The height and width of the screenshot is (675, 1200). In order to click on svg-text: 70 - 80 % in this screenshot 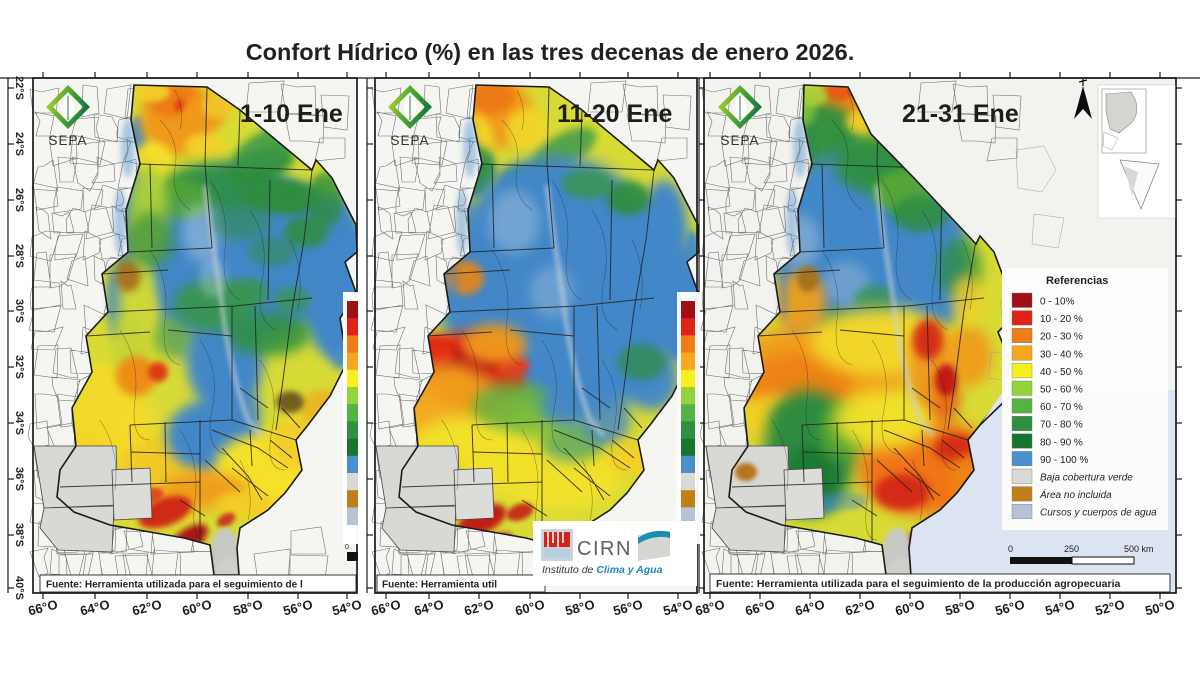, I will do `click(1061, 425)`.